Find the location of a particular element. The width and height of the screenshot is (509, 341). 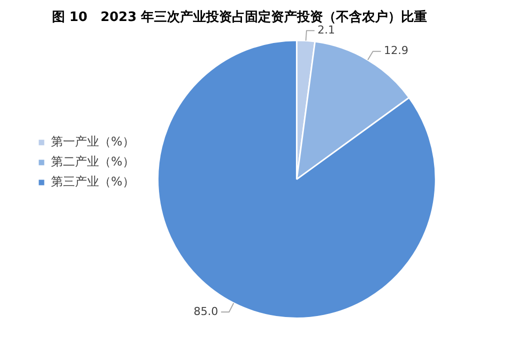

data-label: 2.1 is located at coordinates (327, 30).